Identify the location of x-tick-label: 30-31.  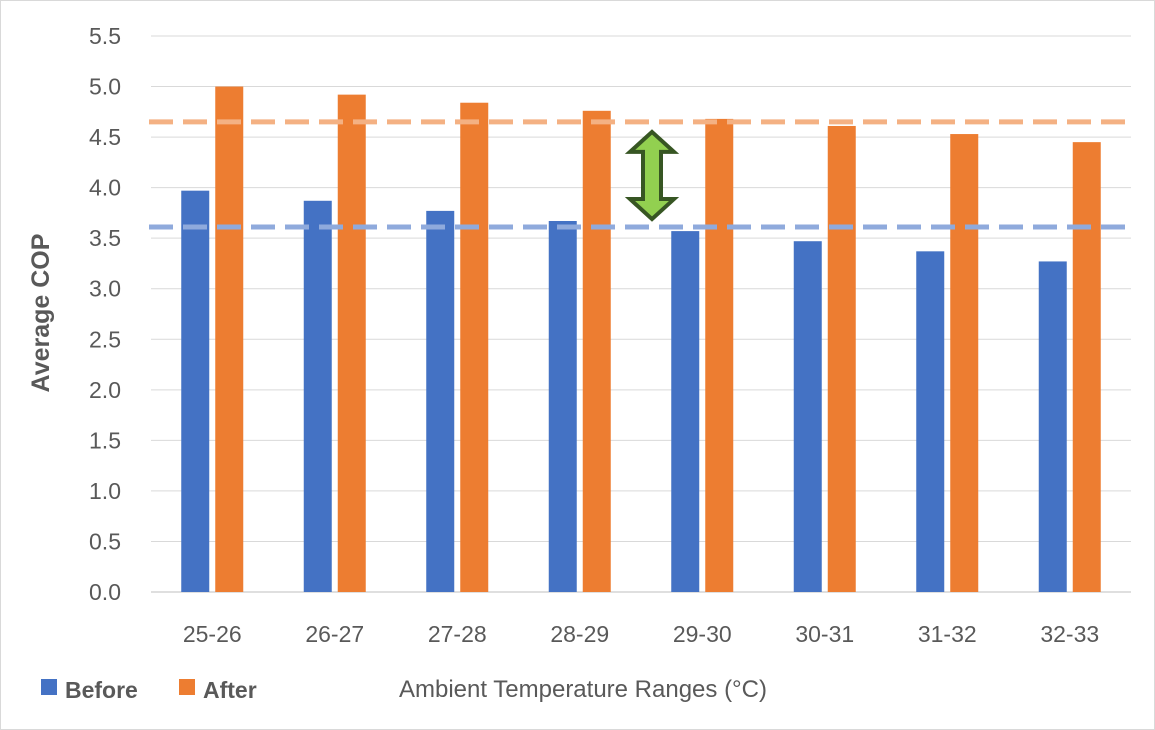
(824, 634).